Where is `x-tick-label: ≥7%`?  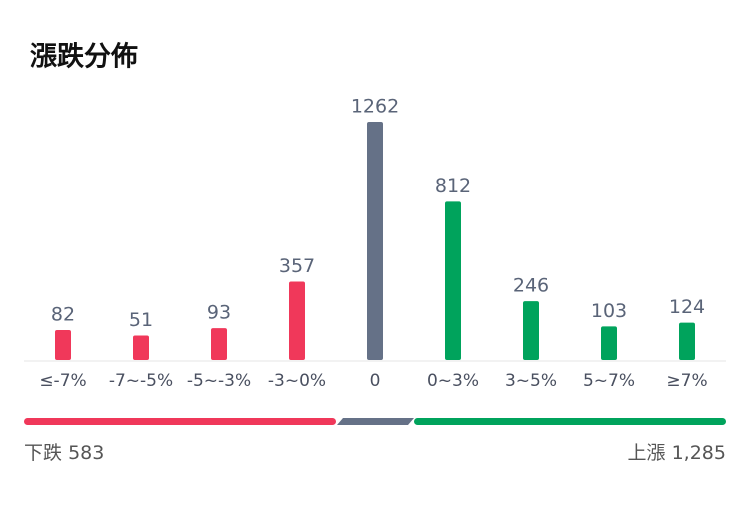 x-tick-label: ≥7% is located at coordinates (686, 381).